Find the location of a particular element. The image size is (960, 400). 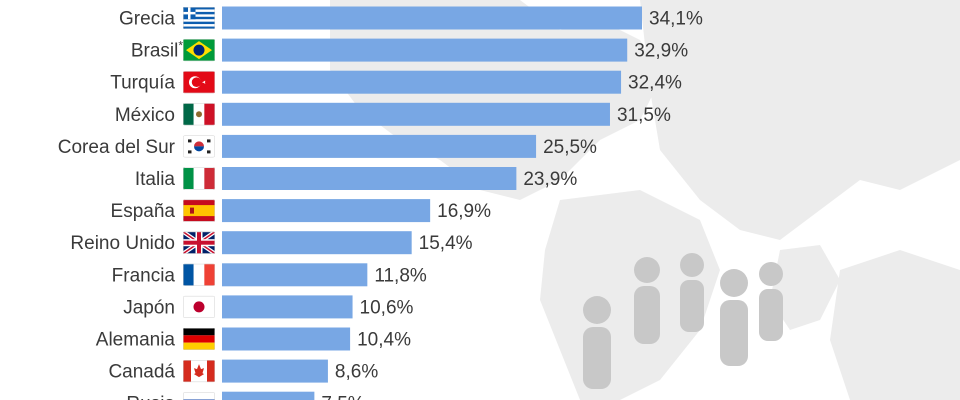

bar-row: Grecia 34,1% is located at coordinates (411, 18).